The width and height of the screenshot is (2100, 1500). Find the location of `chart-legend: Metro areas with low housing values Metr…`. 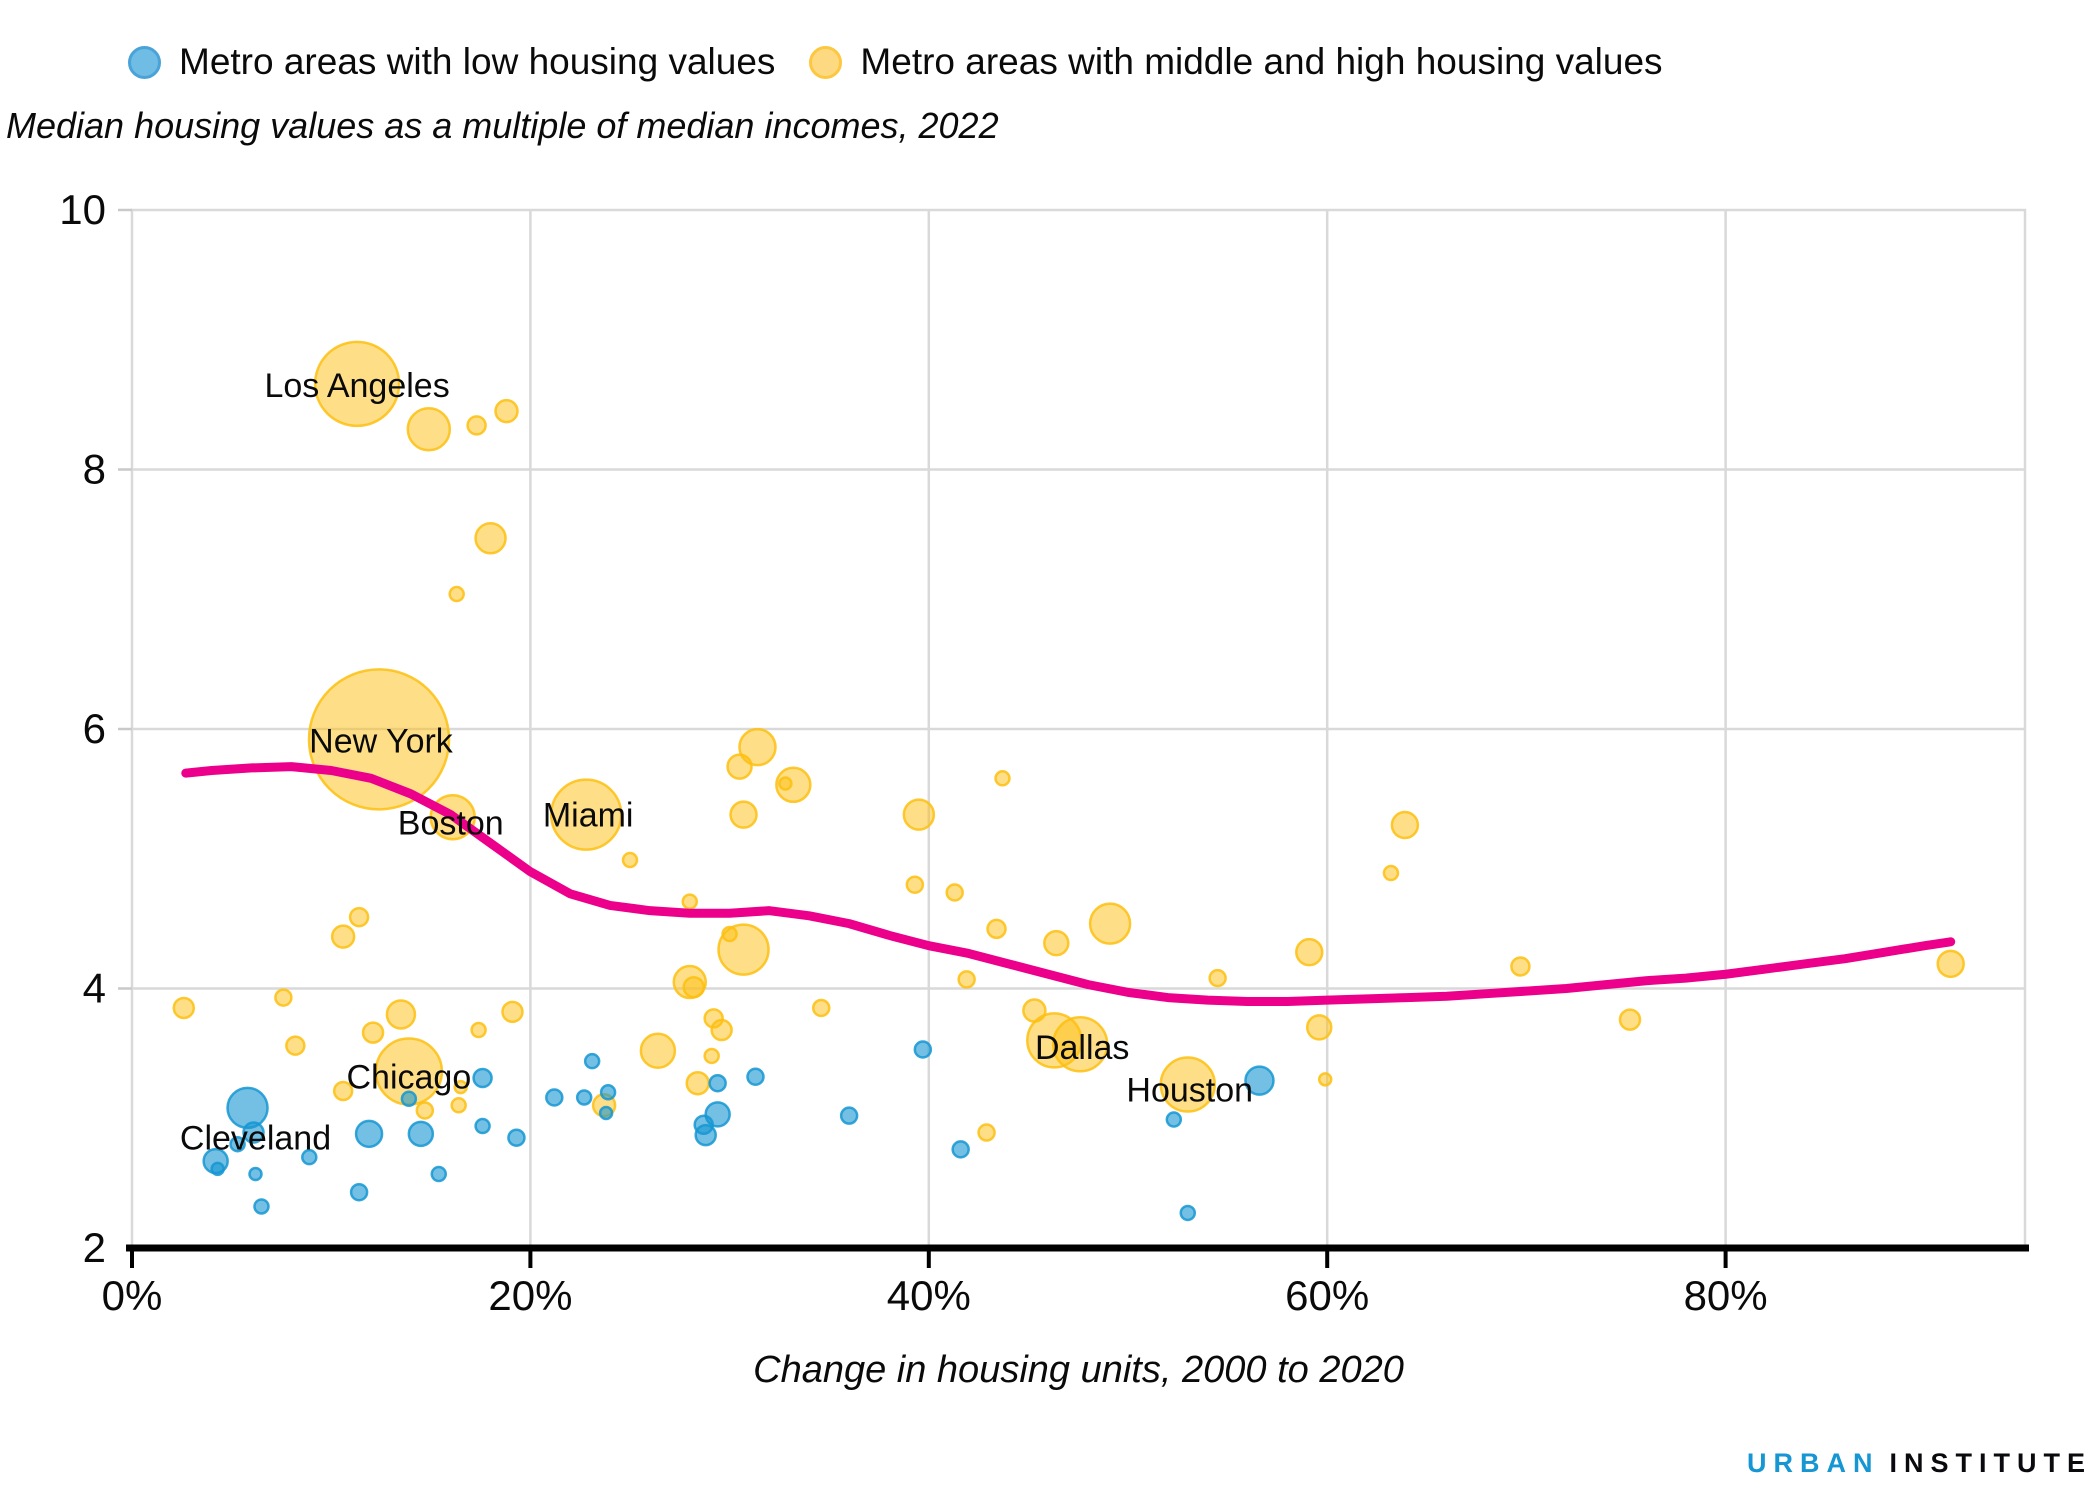

chart-legend: Metro areas with low housing values Metr… is located at coordinates (895, 62).